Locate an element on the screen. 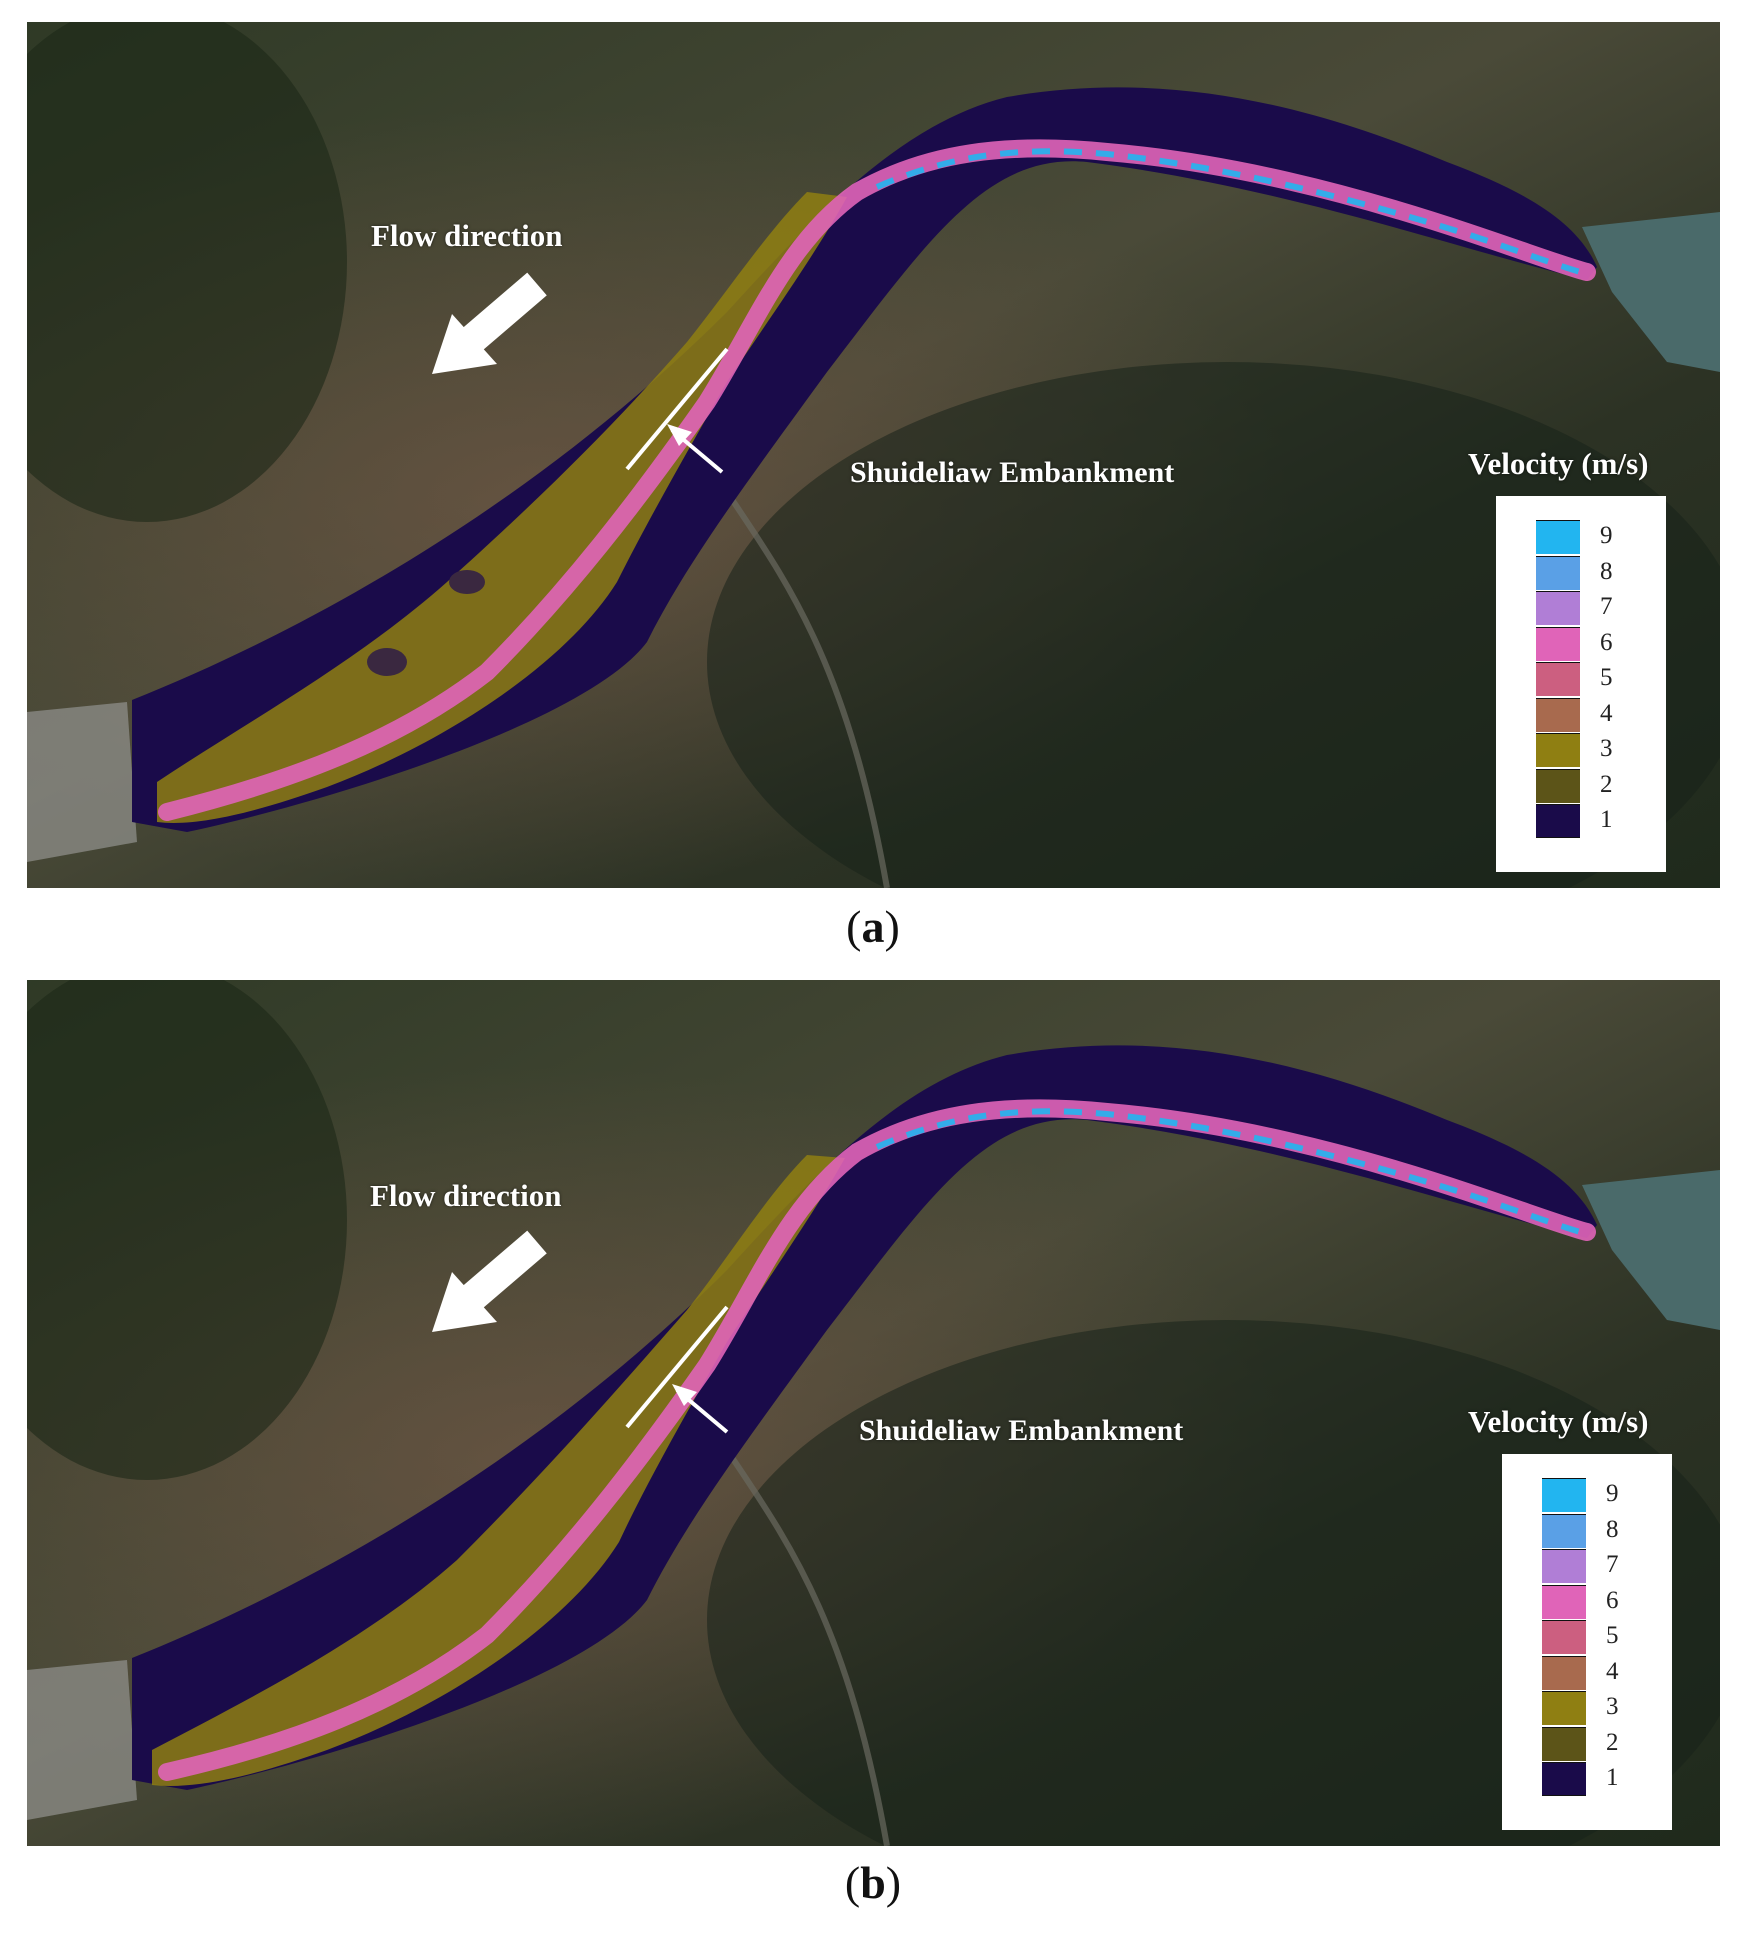  caption-letter: b is located at coordinates (873, 1882).